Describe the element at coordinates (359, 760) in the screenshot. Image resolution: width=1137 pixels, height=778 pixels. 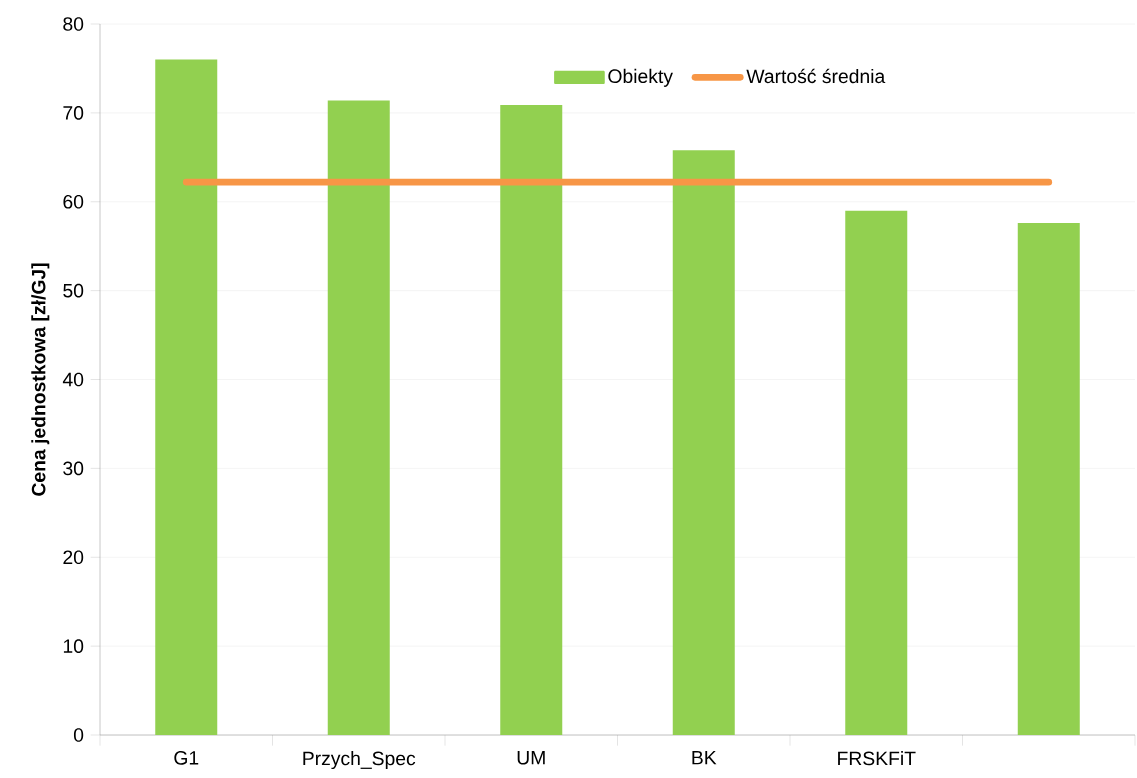
I see `x-tick-label: Przych_Spec` at that location.